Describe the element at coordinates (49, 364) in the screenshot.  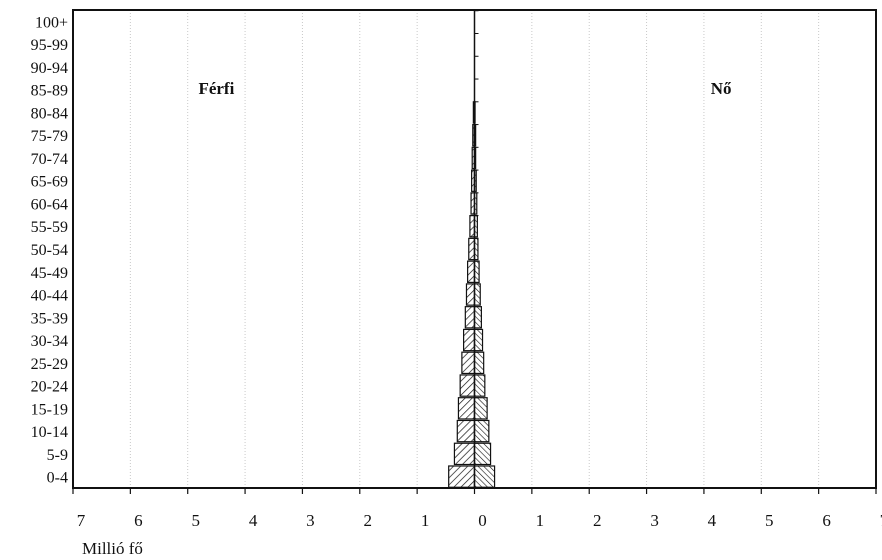
I see `category-label: 25-29` at that location.